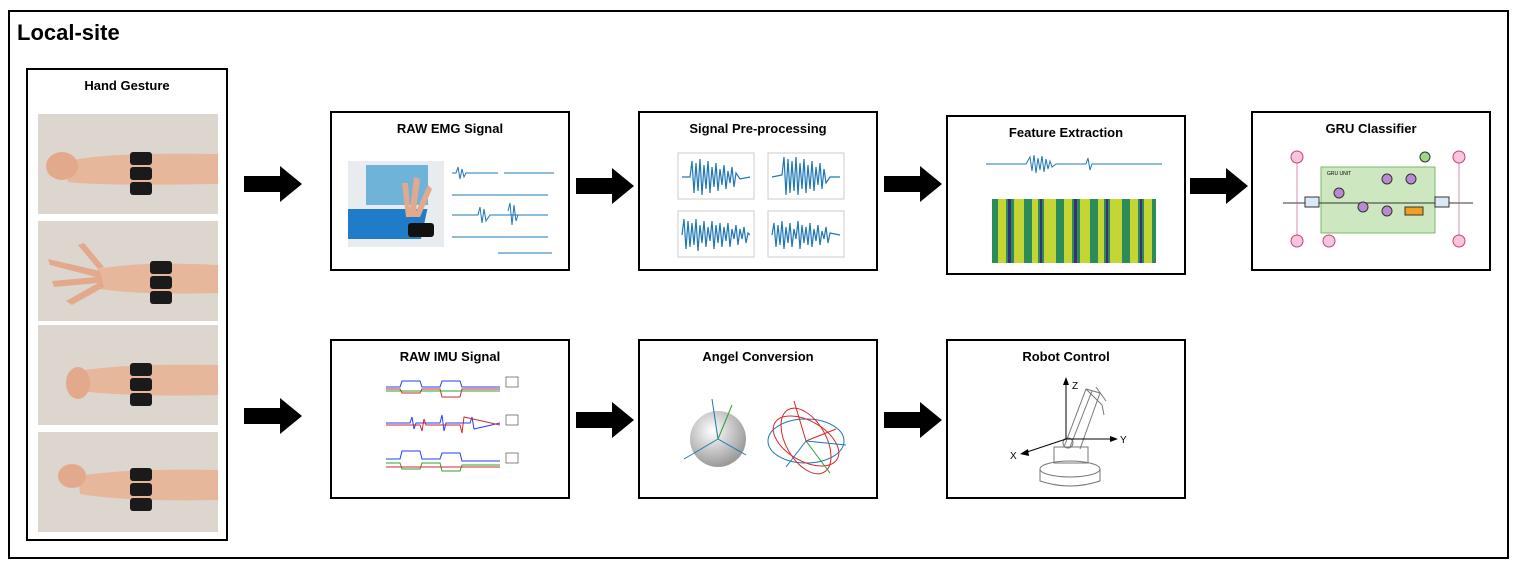  I want to click on preprocessed-signals-plot, so click(761, 205).